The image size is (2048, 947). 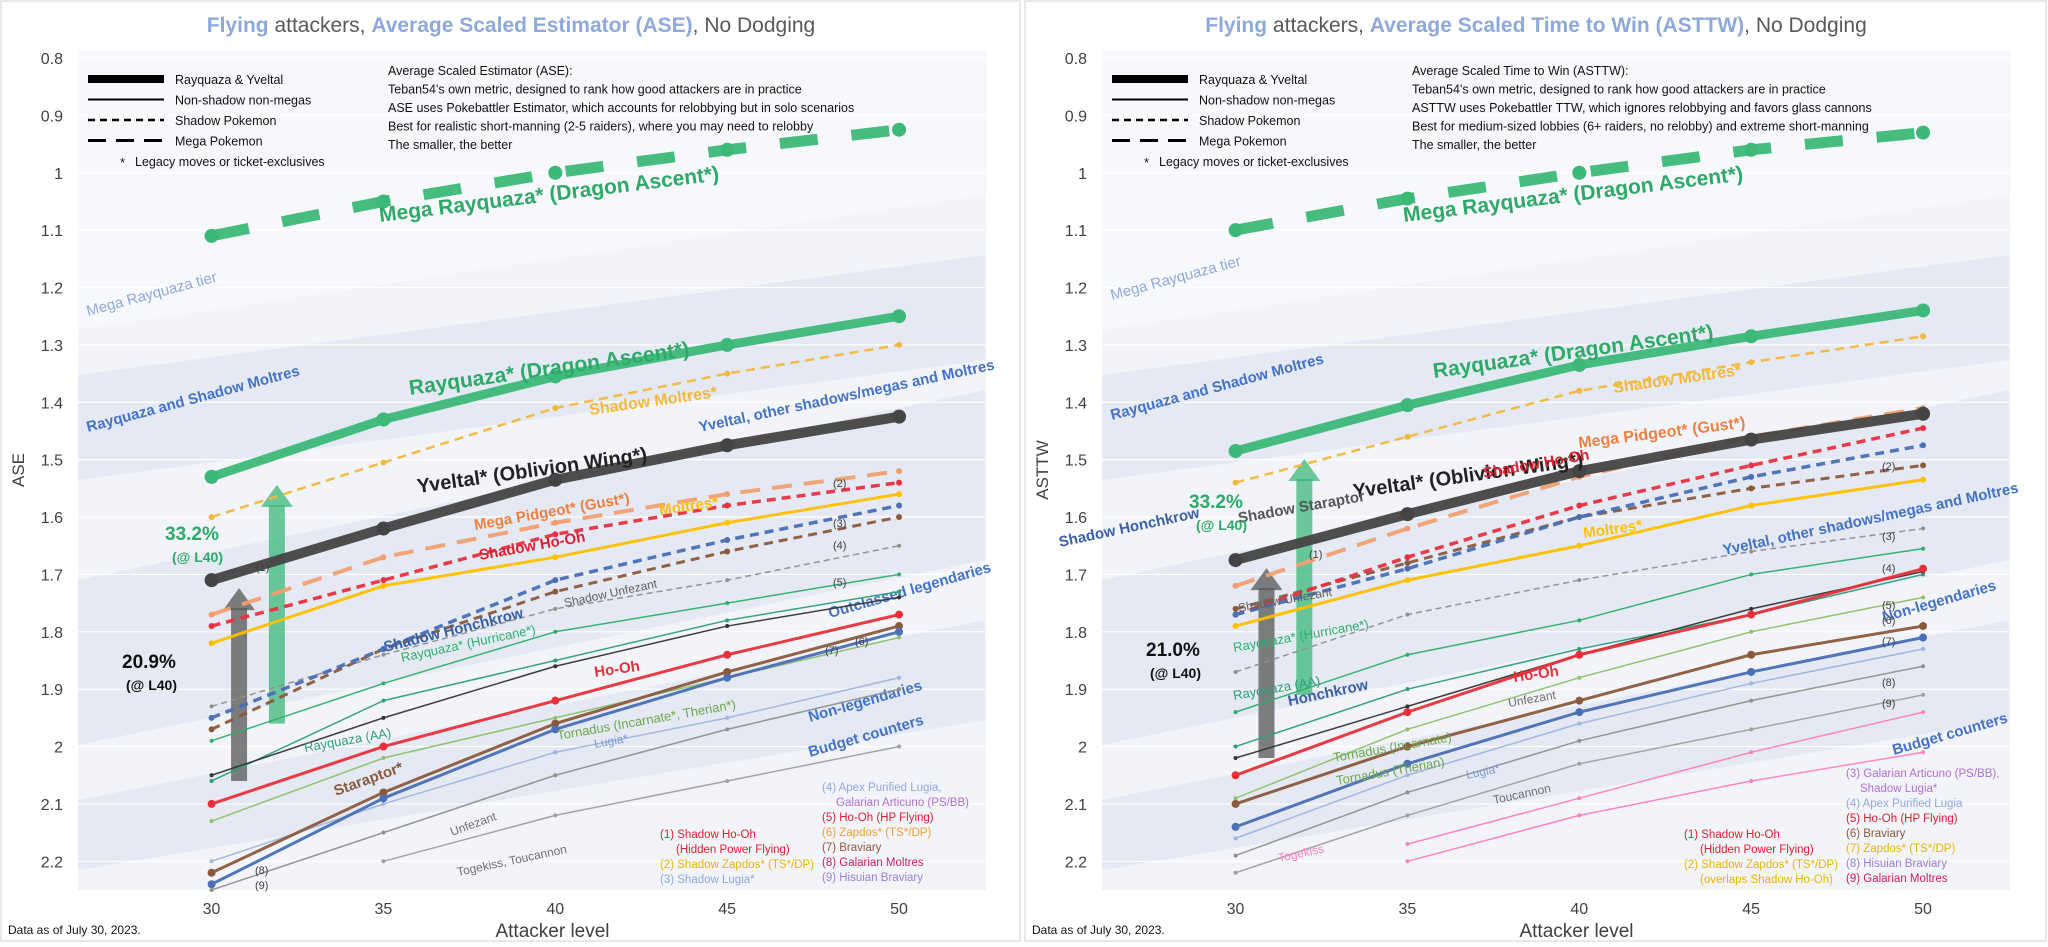 I want to click on tier-band-rayquaza, so click(x=531, y=367).